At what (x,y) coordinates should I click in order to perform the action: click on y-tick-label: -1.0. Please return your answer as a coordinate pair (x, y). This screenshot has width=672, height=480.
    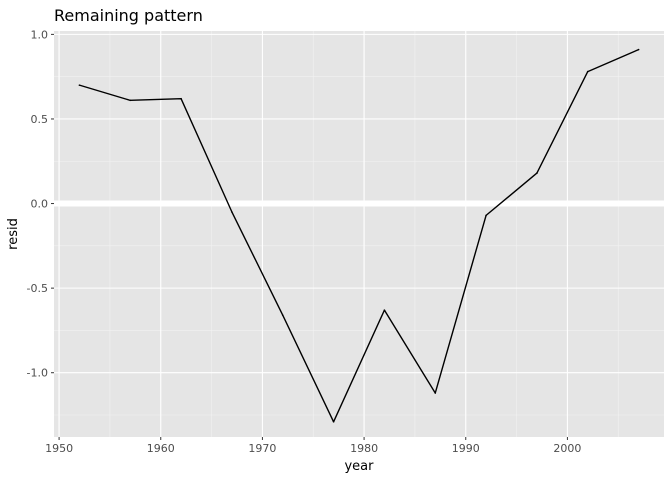
    Looking at the image, I should click on (37, 373).